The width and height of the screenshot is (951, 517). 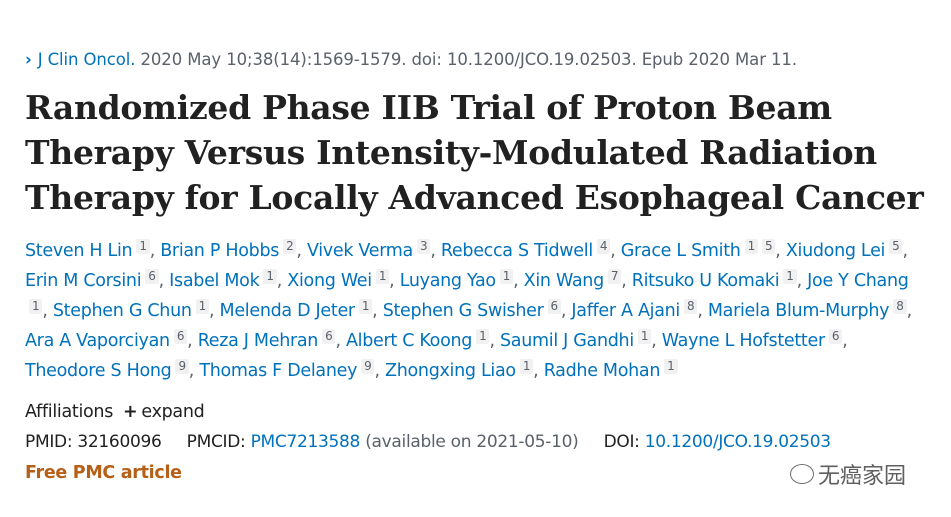 What do you see at coordinates (79, 251) in the screenshot?
I see `author-link: Steven H Lin` at bounding box center [79, 251].